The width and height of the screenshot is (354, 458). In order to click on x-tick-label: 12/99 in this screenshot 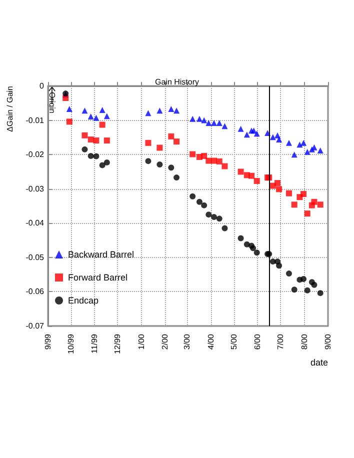, I will do `click(117, 343)`.